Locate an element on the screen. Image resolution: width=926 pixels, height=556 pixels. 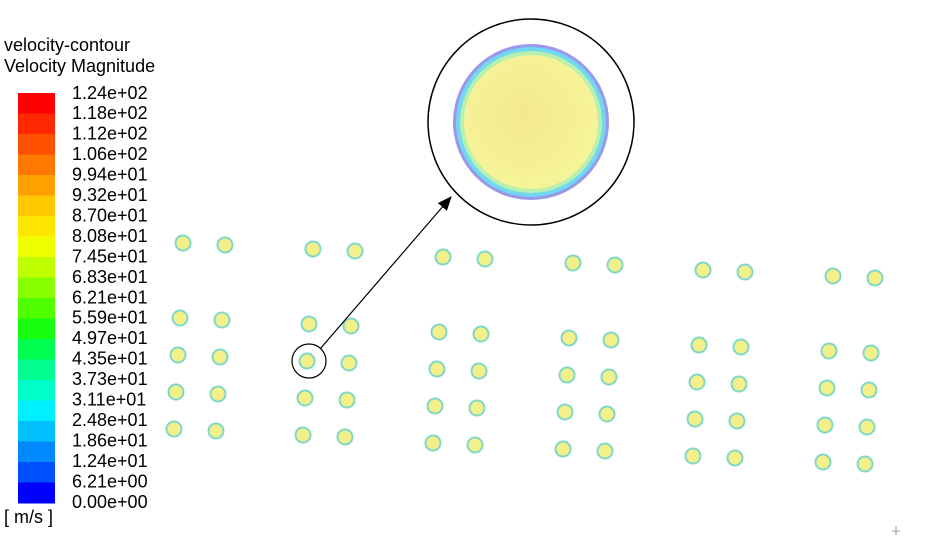
highlight-ring is located at coordinates (309, 361).